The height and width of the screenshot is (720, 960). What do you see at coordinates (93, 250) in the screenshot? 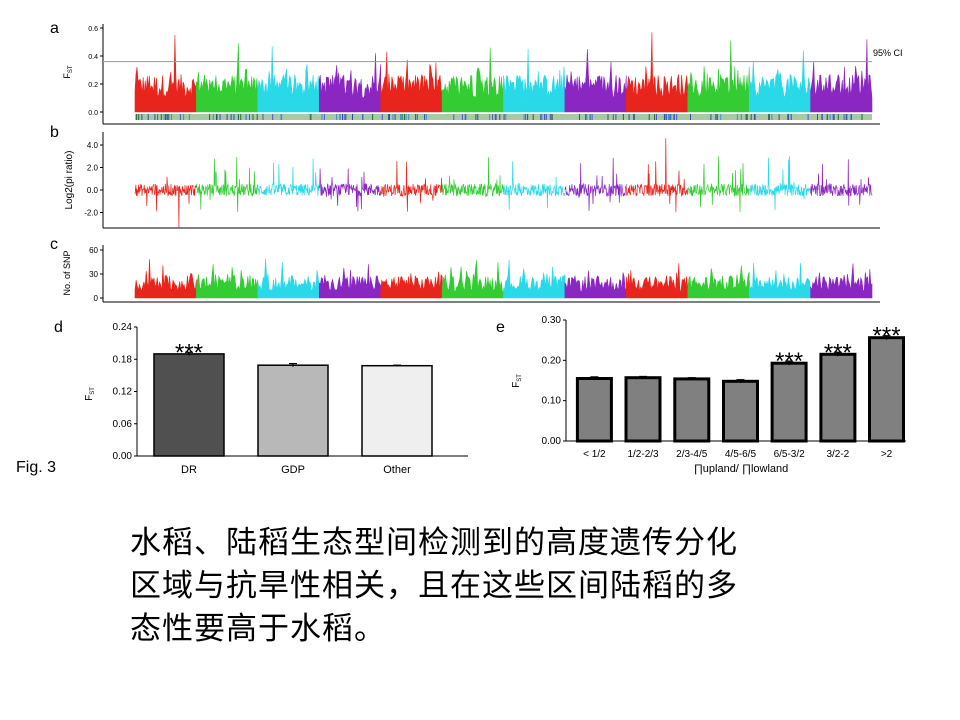
I see `panel-c-y-tick-label: 60` at bounding box center [93, 250].